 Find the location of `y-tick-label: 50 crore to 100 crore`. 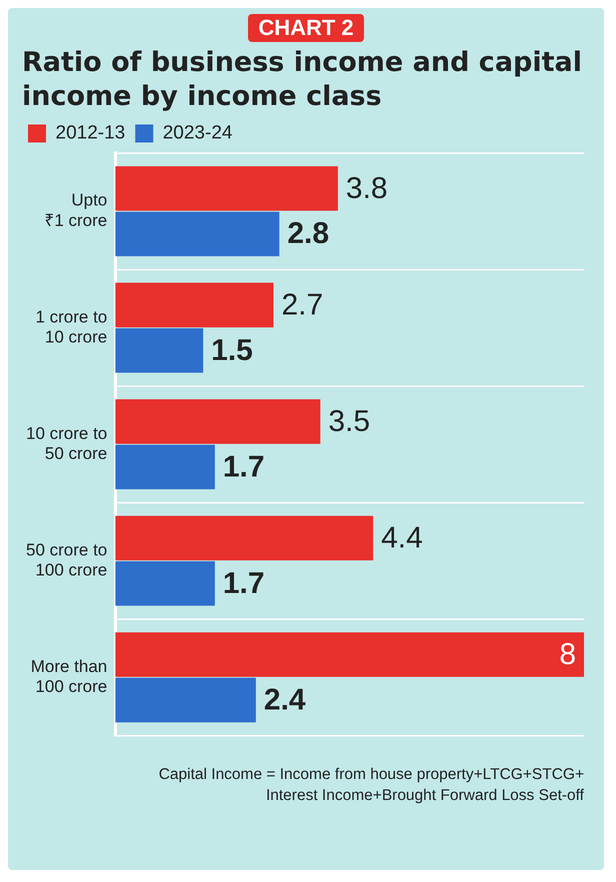

y-tick-label: 50 crore to 100 crore is located at coordinates (67, 560).